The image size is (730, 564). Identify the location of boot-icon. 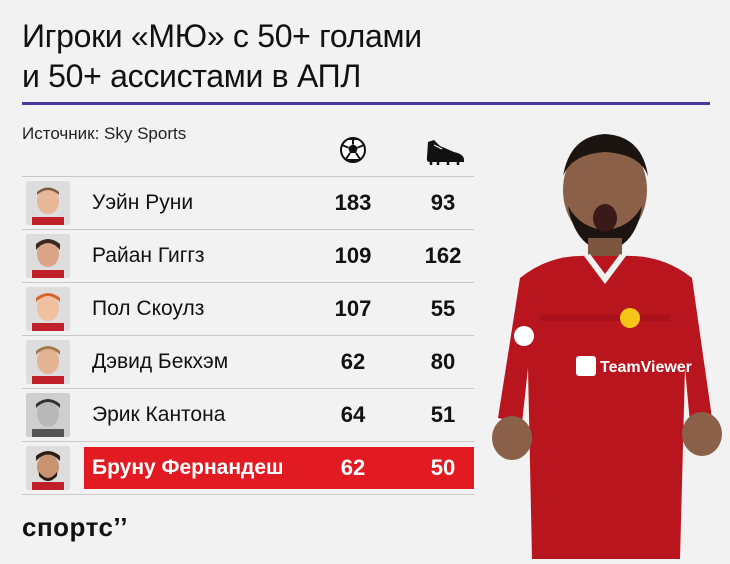
(444, 150).